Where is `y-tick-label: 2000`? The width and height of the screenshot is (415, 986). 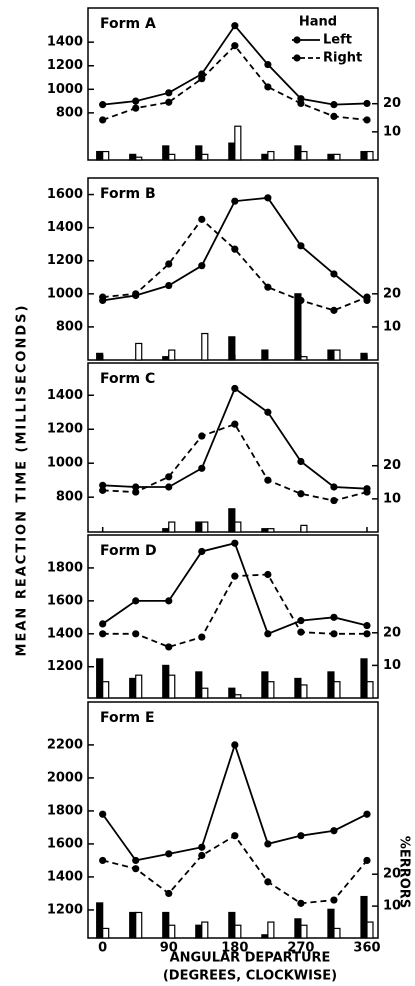
y-tick-label: 2000 is located at coordinates (65, 777).